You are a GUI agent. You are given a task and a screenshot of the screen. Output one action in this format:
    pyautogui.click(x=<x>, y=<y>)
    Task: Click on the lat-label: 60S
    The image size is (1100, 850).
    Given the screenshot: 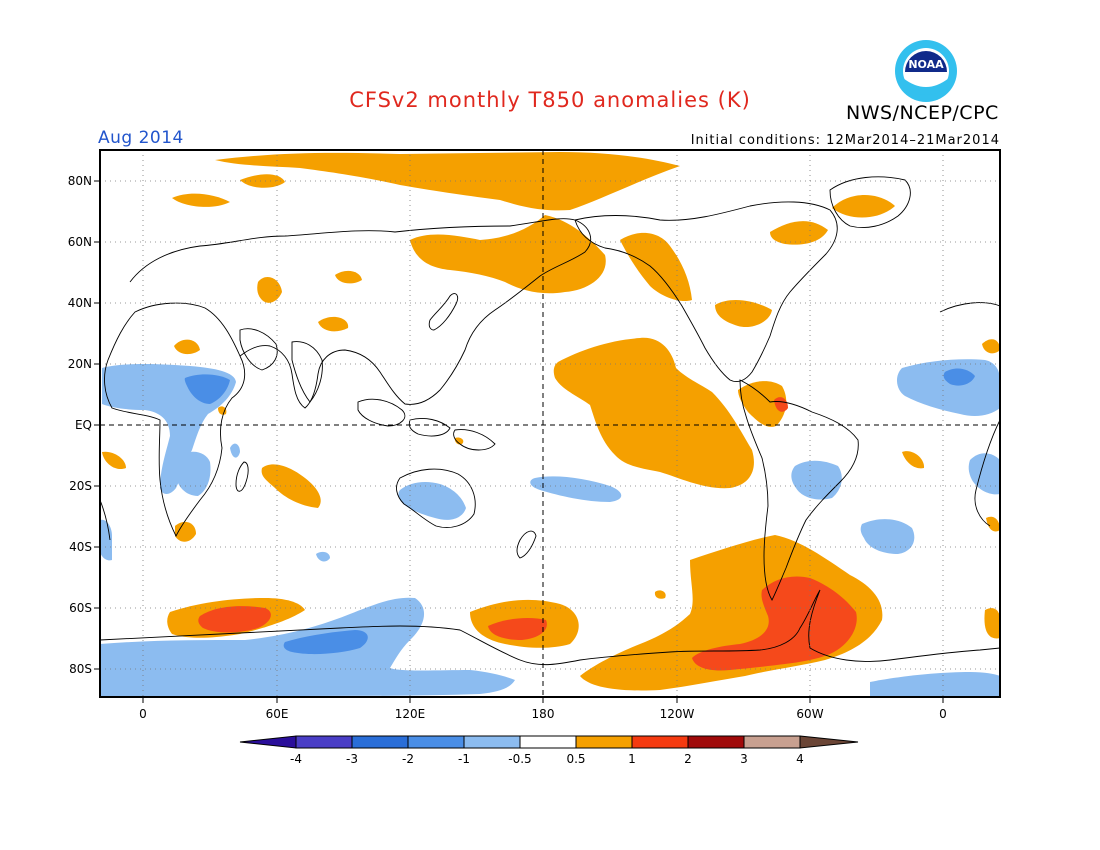 What is the action you would take?
    pyautogui.click(x=80, y=608)
    